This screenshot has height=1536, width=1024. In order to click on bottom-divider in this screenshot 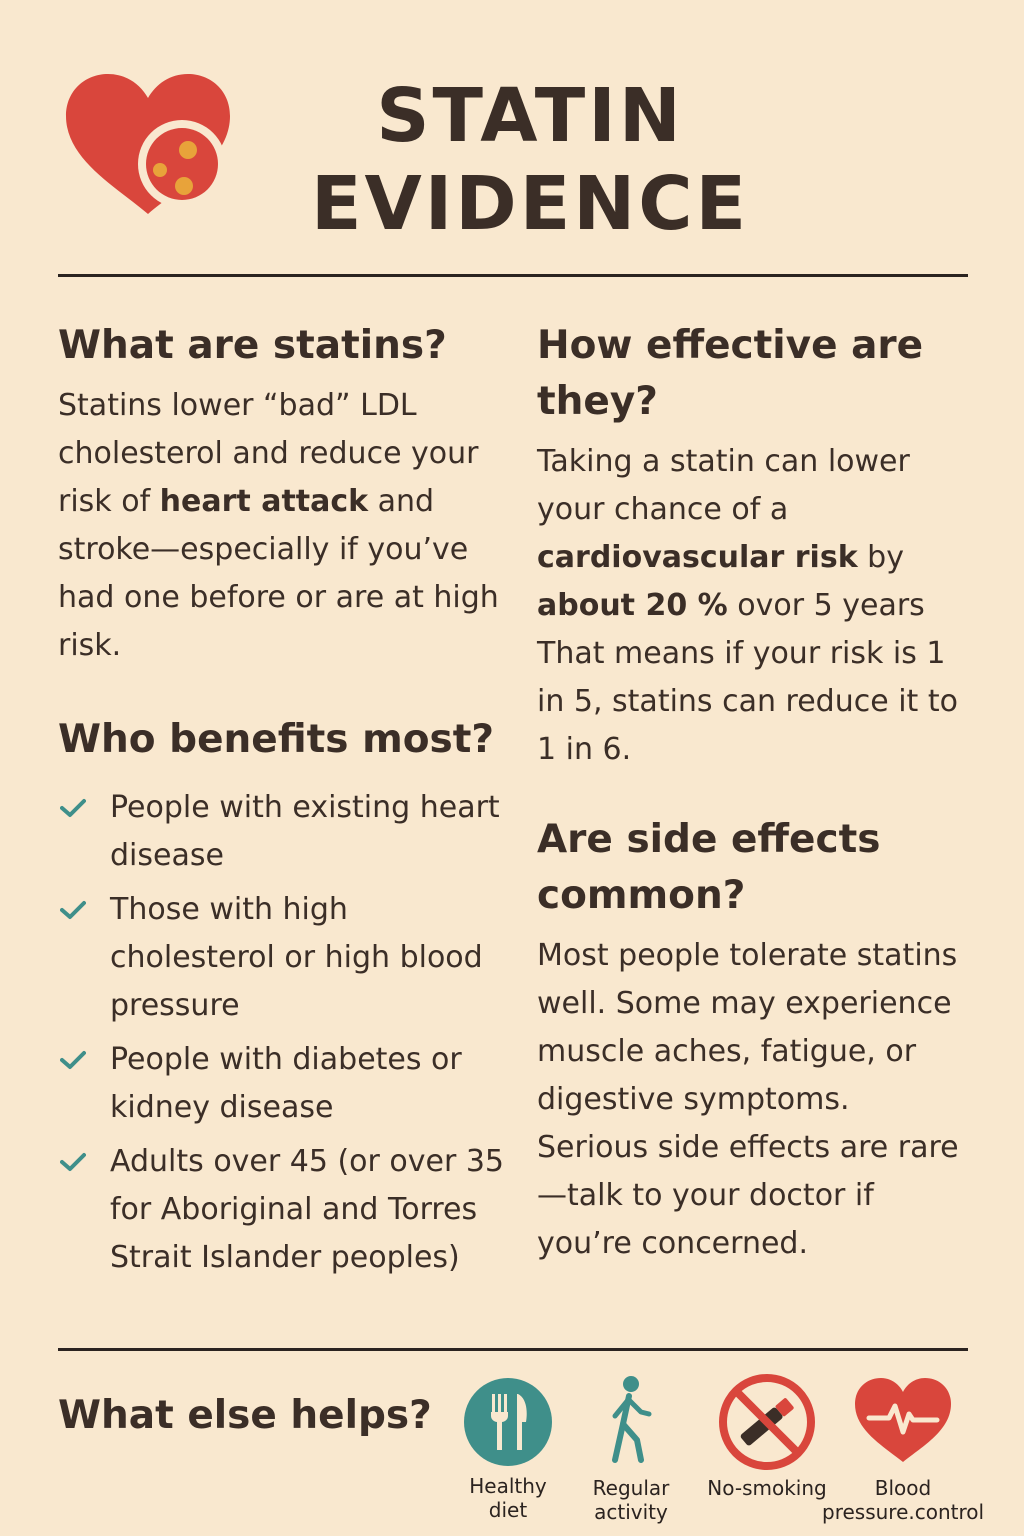, I will do `click(513, 1349)`.